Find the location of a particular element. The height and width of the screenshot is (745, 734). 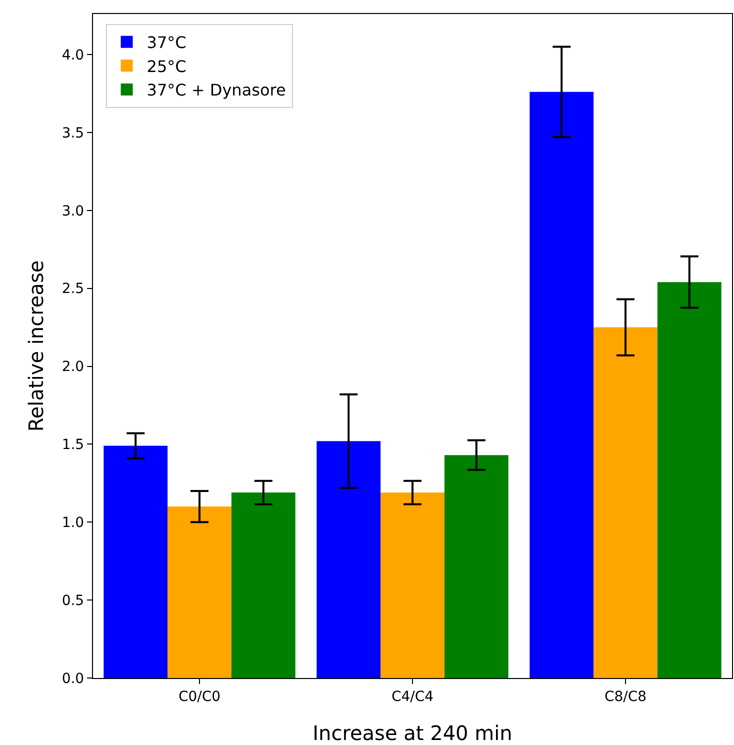

y-tick-label: 4.0 is located at coordinates (73, 55).